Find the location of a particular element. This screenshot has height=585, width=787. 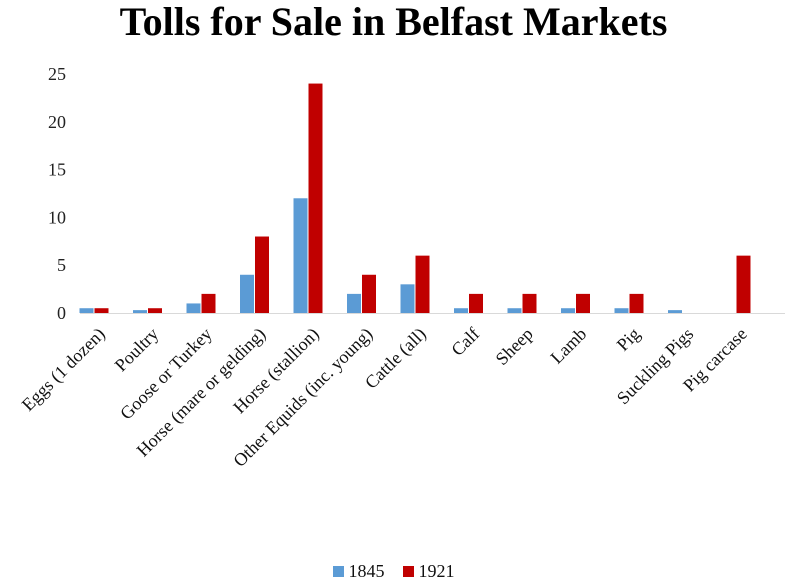

x-category-label: Poultry is located at coordinates (137, 350).